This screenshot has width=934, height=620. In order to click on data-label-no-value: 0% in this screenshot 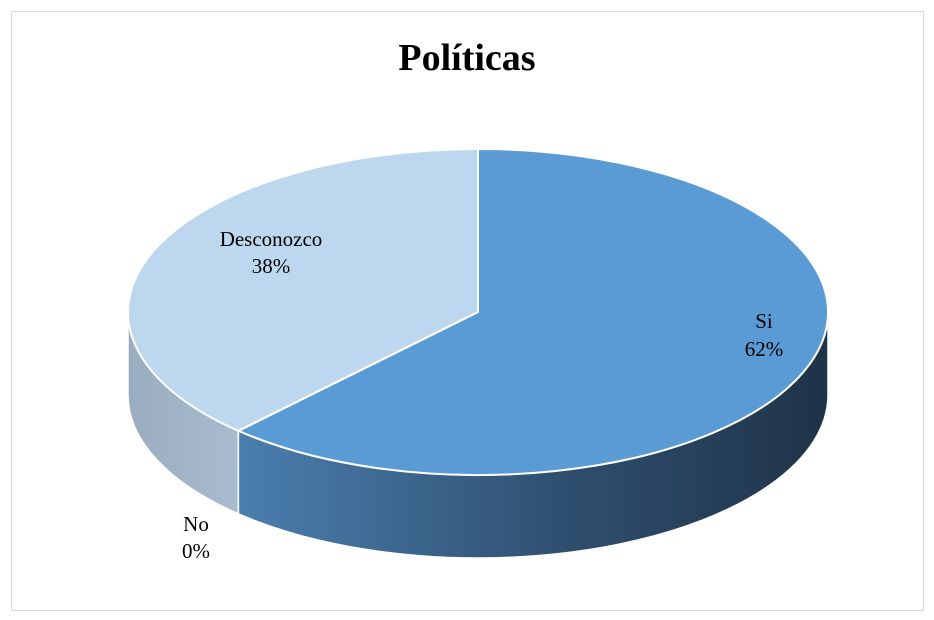, I will do `click(196, 551)`.